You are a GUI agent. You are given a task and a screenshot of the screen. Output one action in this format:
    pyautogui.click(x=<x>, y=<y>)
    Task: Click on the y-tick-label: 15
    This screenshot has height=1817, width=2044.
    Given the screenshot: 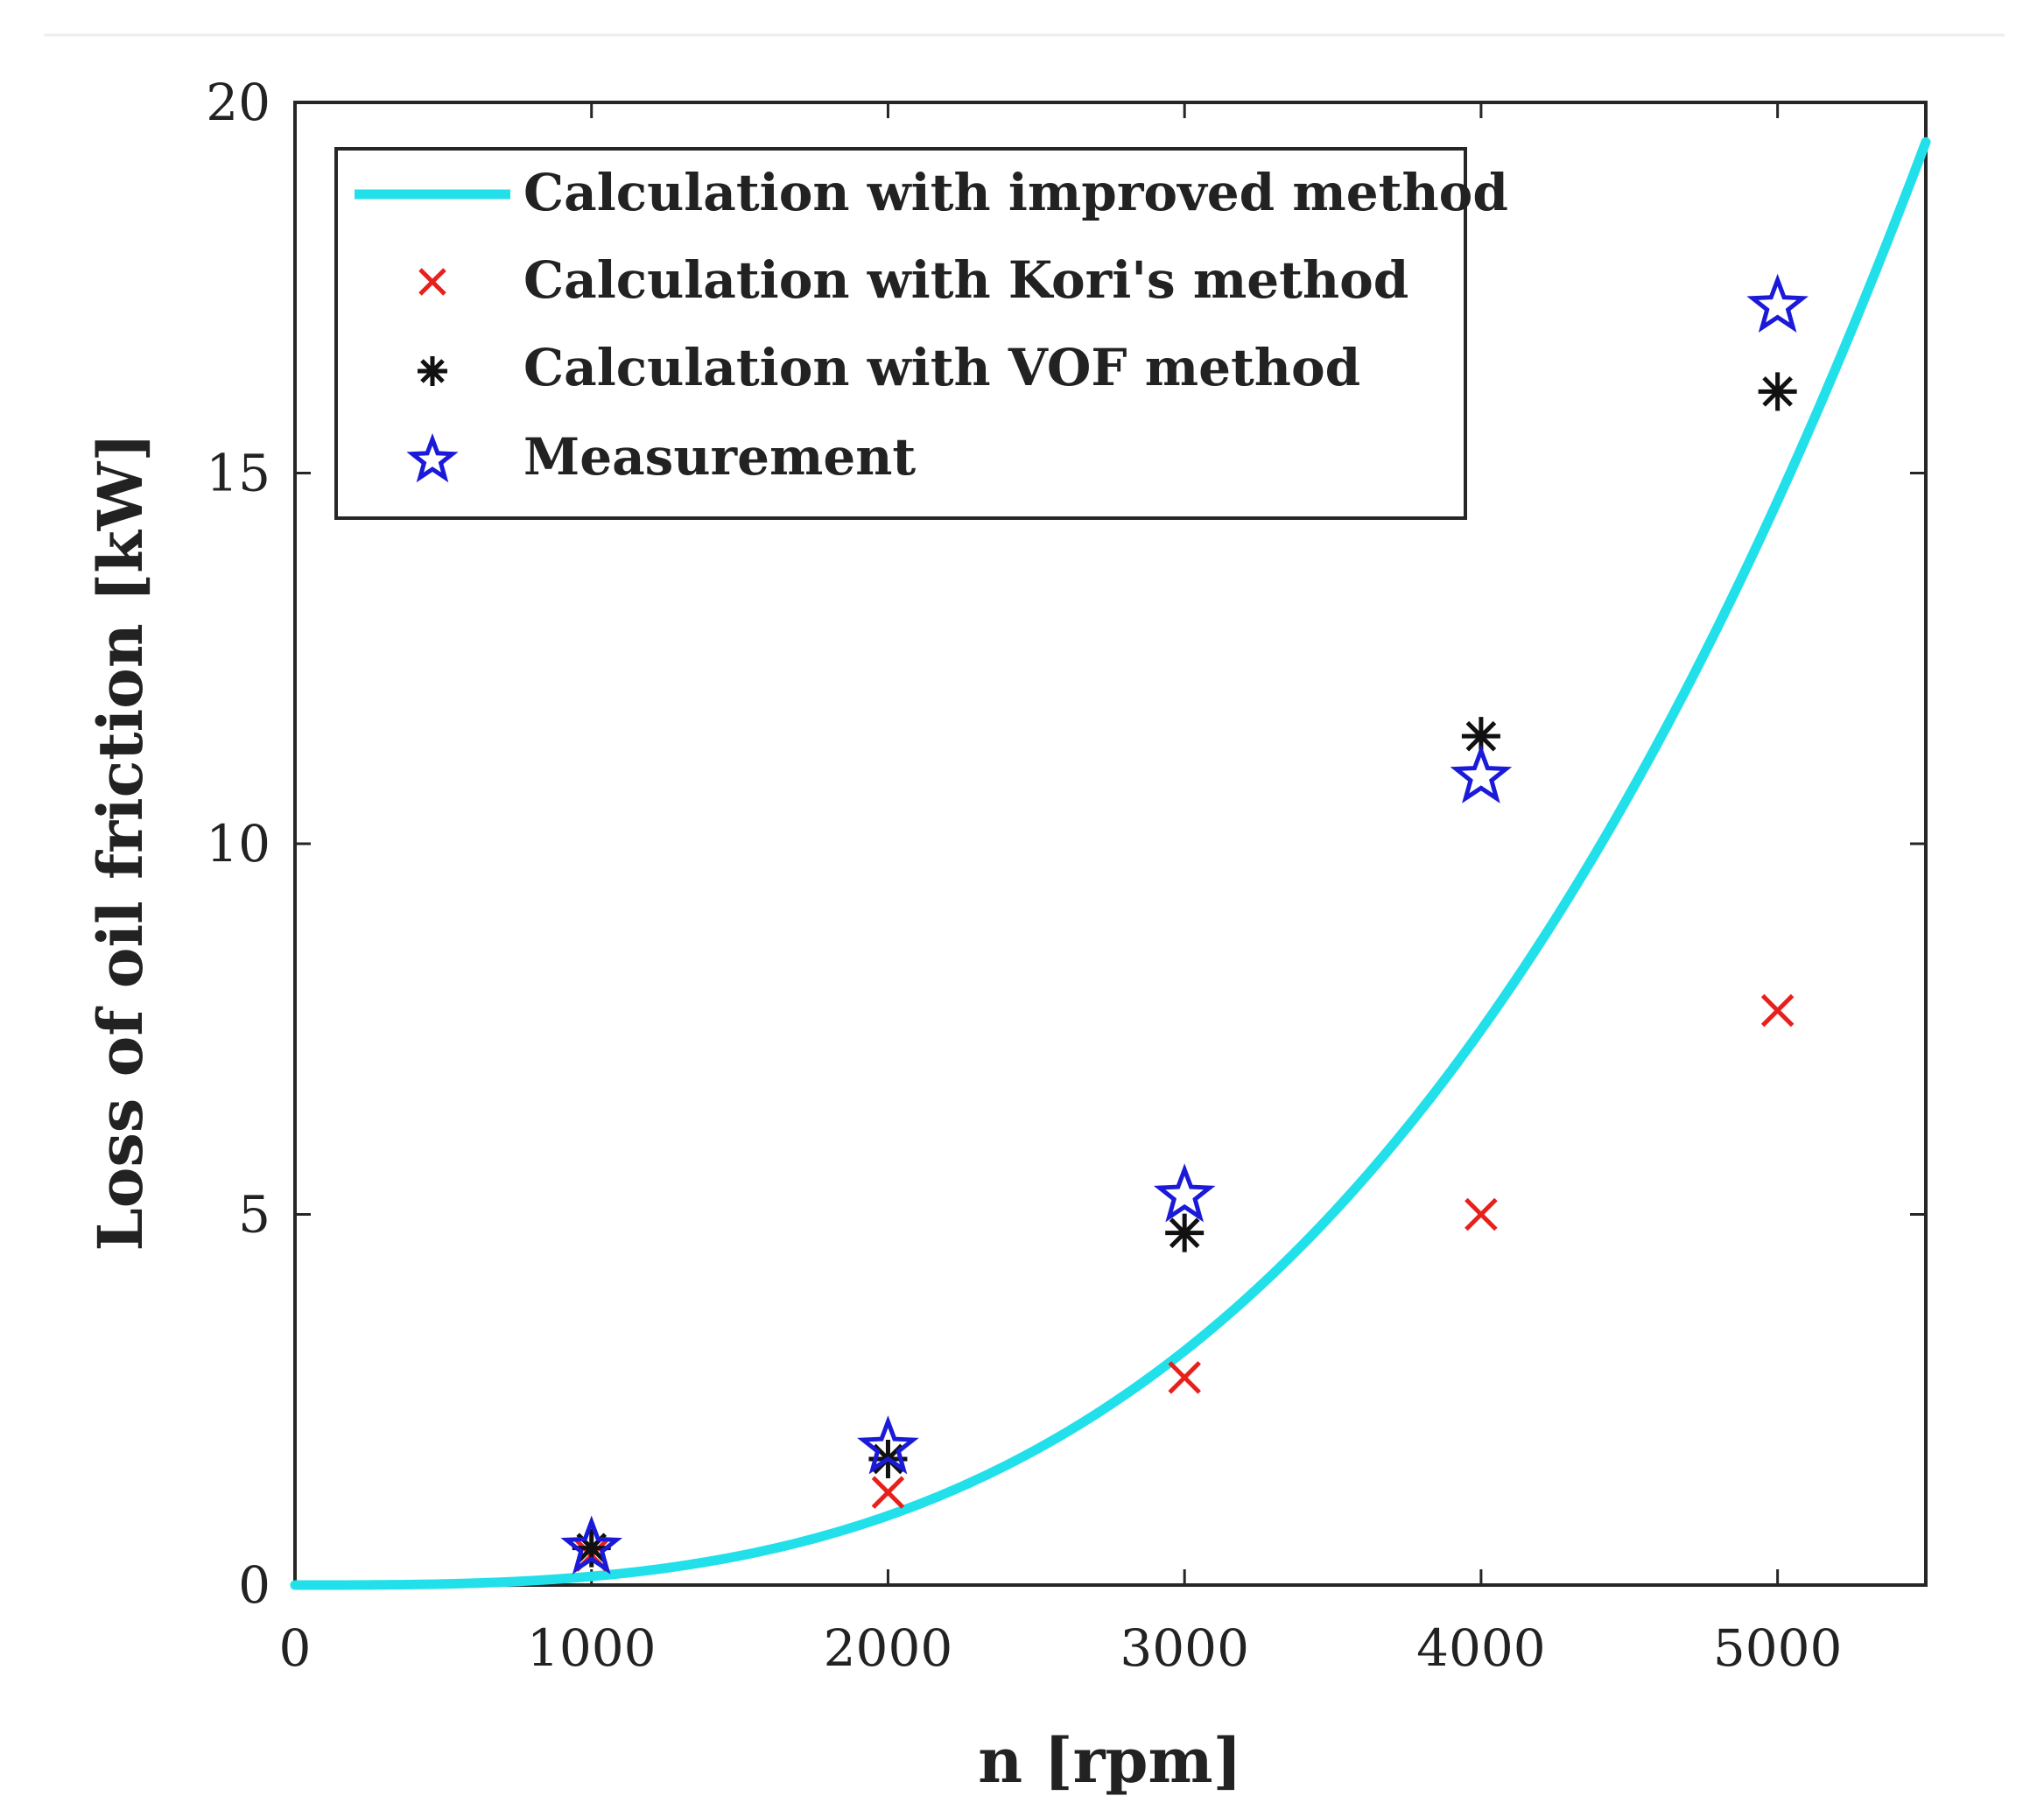 What is the action you would take?
    pyautogui.click(x=238, y=473)
    